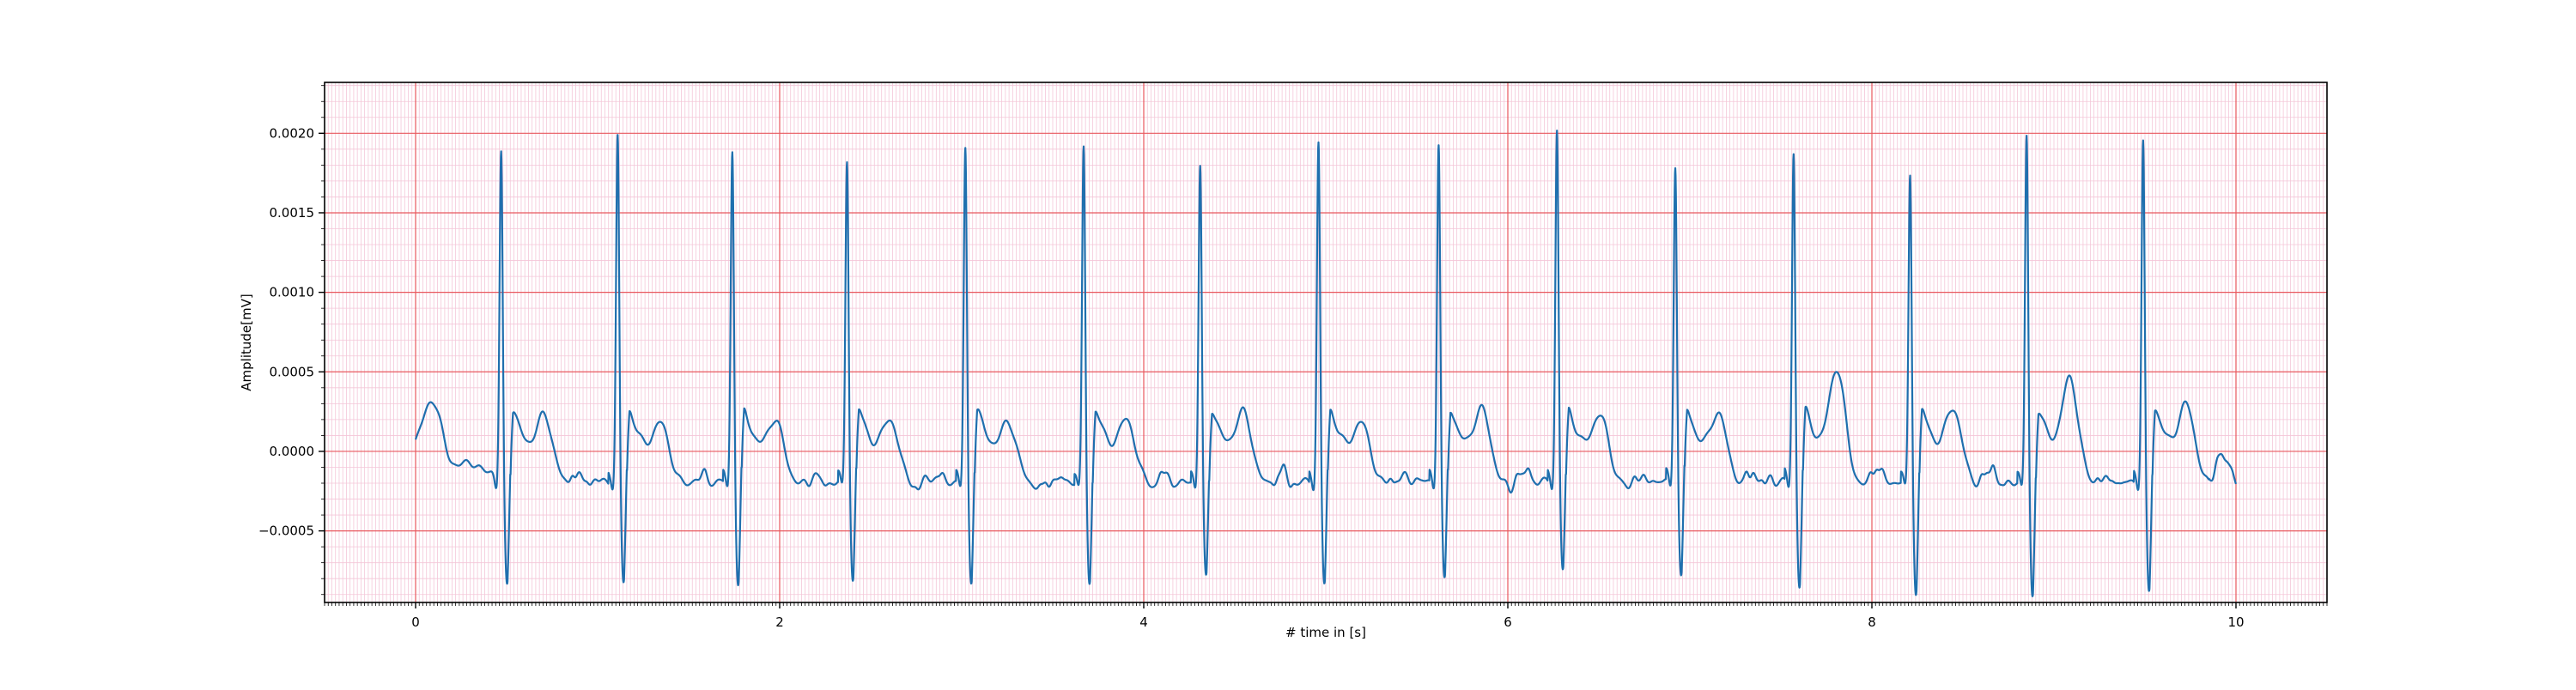 This screenshot has width=2576, height=690. What do you see at coordinates (286, 531) in the screenshot?
I see `y-tick-label: −0.0005` at bounding box center [286, 531].